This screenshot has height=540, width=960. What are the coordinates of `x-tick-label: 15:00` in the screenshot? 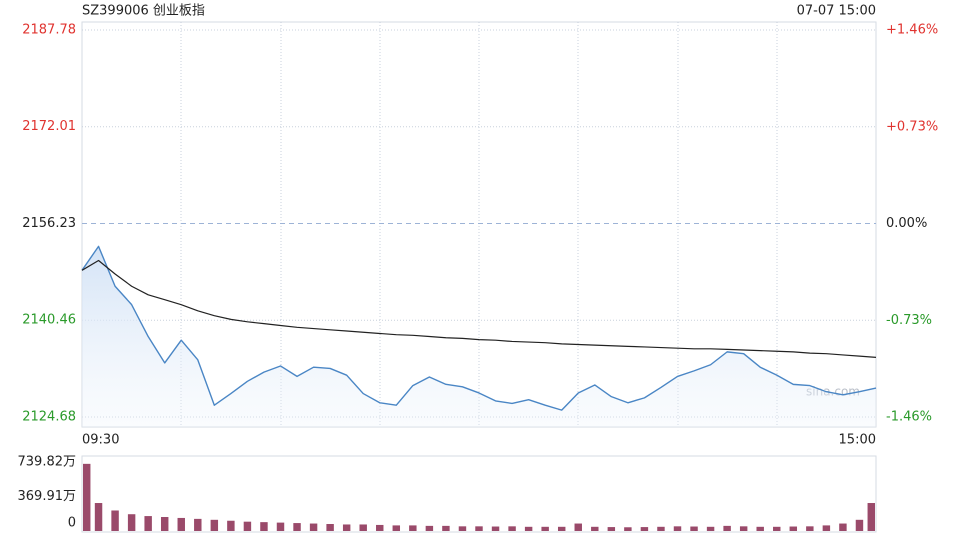 It's located at (857, 440).